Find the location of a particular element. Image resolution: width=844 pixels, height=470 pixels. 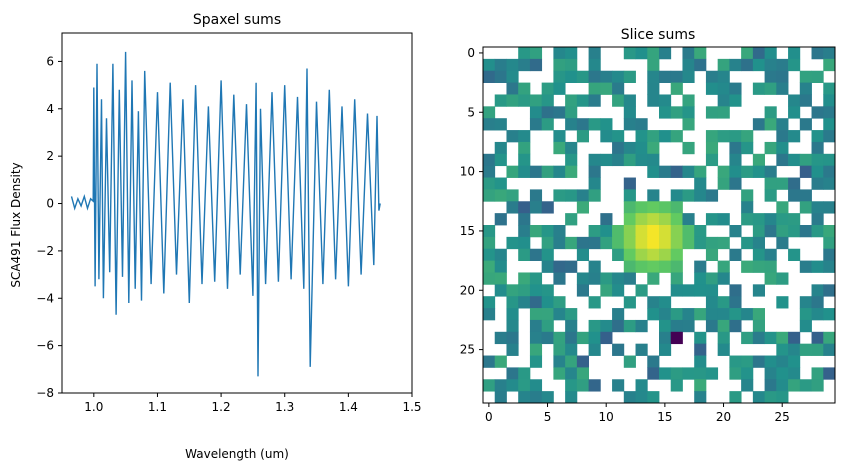

slice-y-ticks: 0 5 10 15 20 25 is located at coordinates (471, 201).